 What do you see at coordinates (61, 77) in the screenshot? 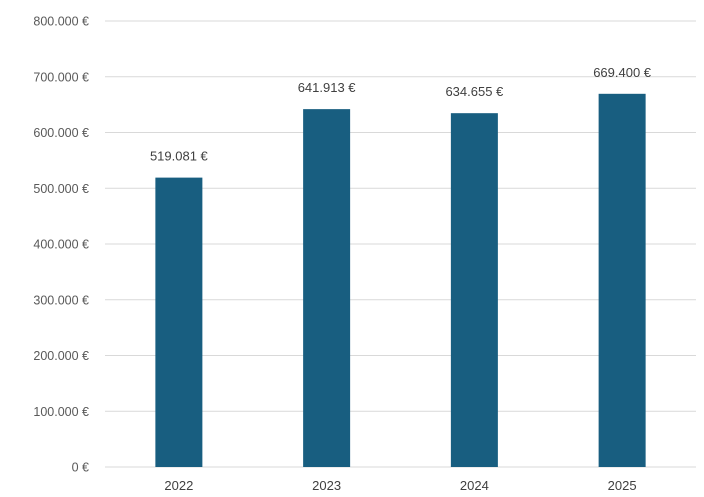
I see `y-tick-label: 700.000 €` at bounding box center [61, 77].